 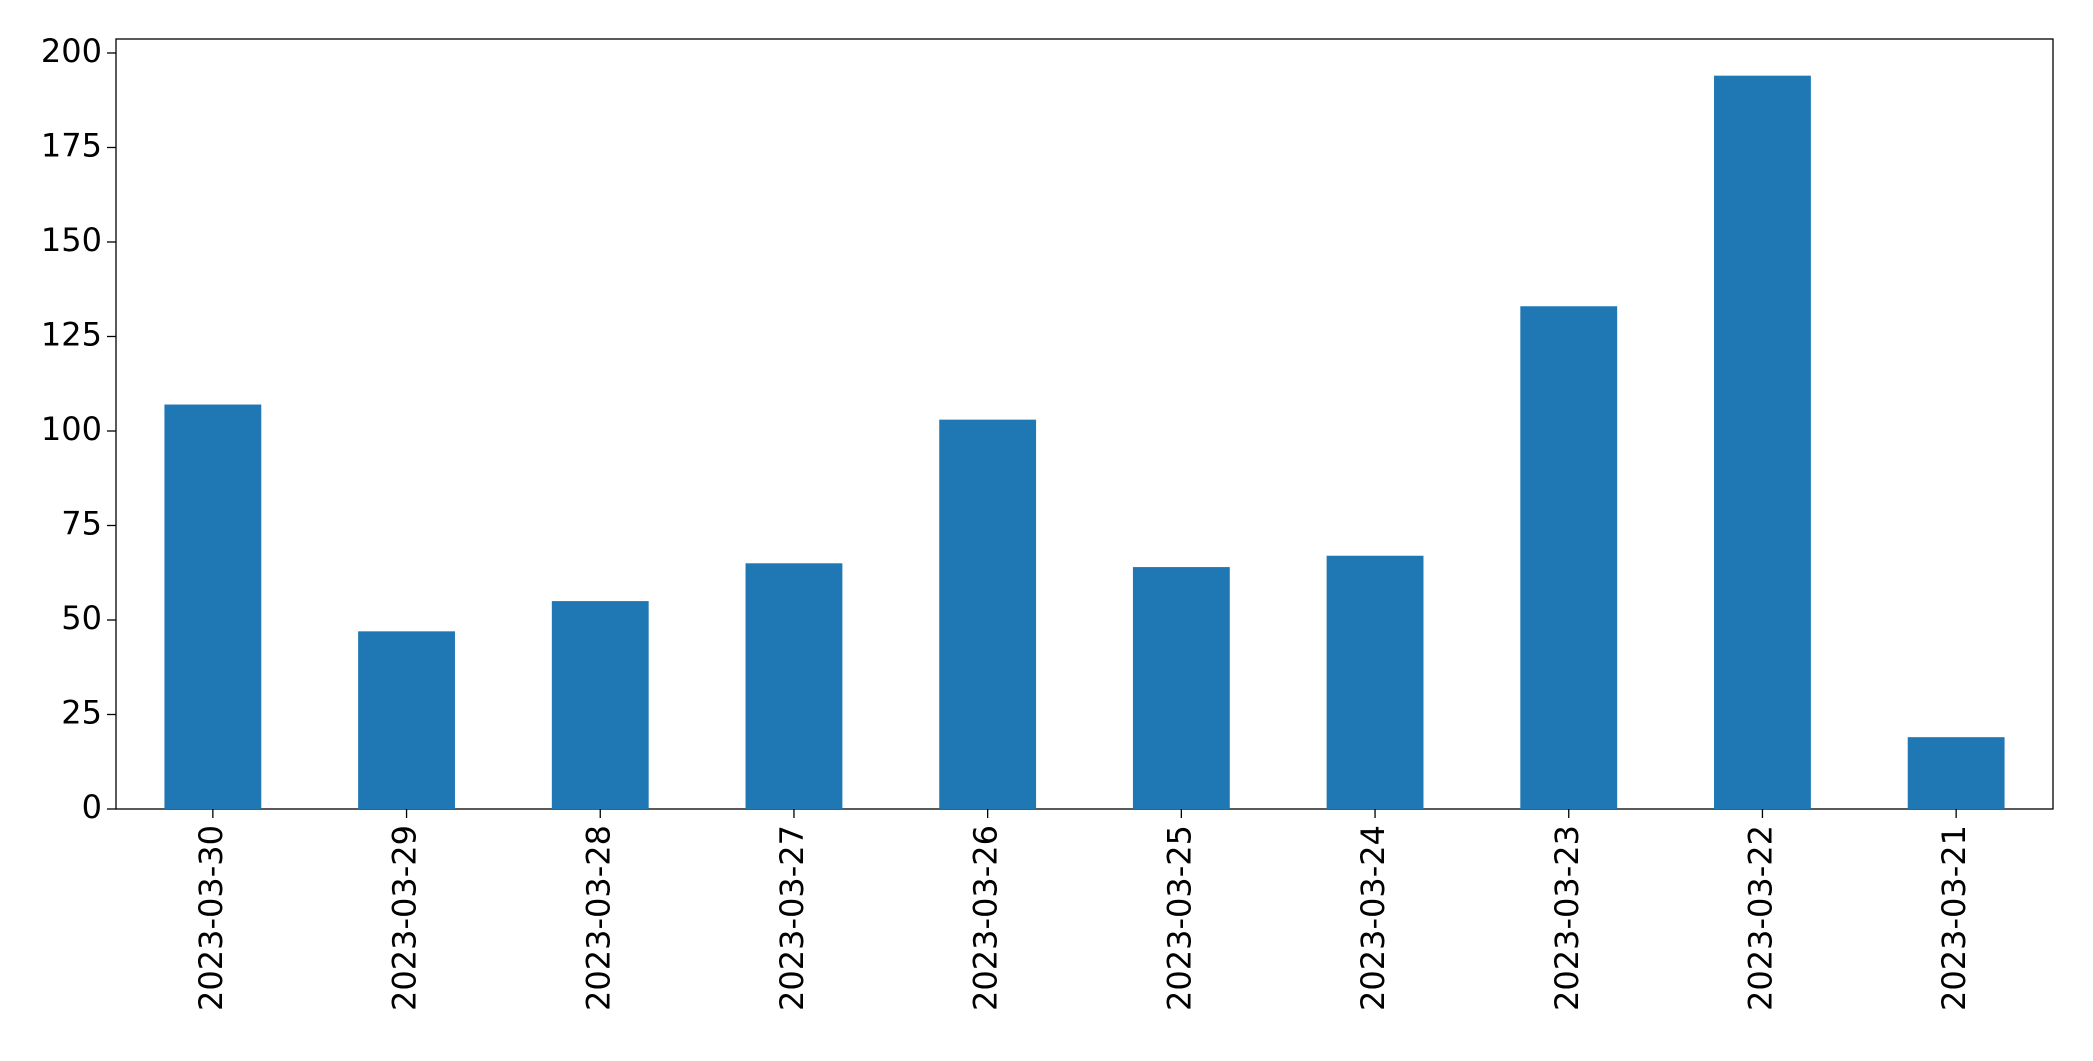 I want to click on x-tick-label: 2023-03-28, so click(x=598, y=918).